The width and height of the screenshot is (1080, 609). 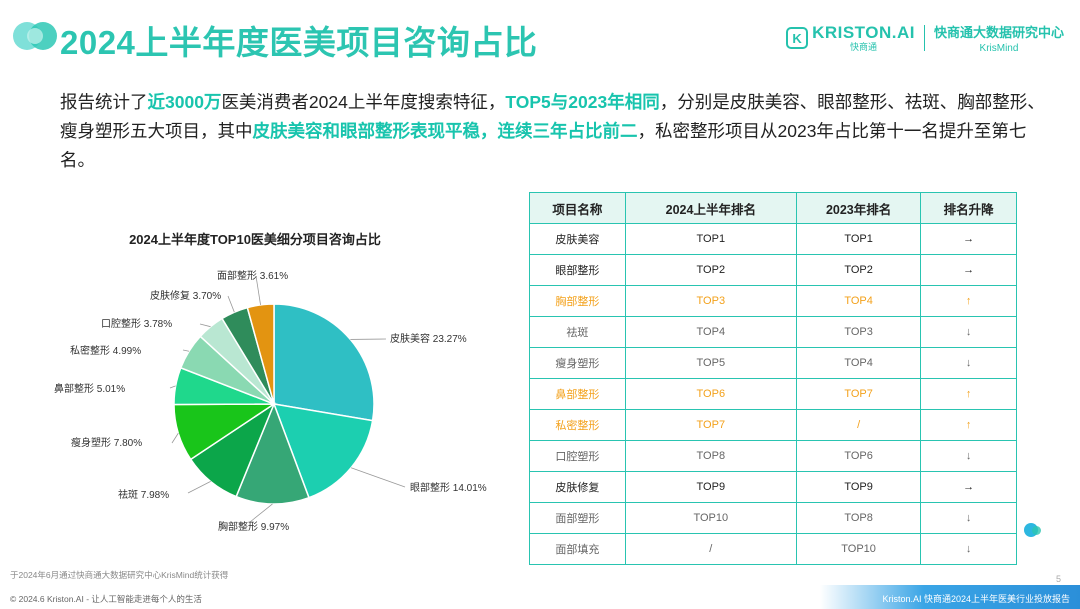 What do you see at coordinates (299, 42) in the screenshot?
I see `page-title: 2024上半年度医美项目咨询占比` at bounding box center [299, 42].